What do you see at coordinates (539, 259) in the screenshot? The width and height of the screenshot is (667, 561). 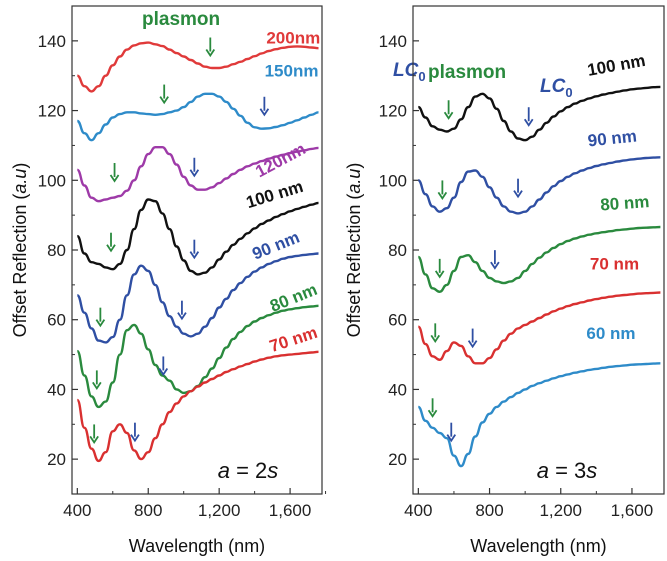 I see `series-line-80nm` at bounding box center [539, 259].